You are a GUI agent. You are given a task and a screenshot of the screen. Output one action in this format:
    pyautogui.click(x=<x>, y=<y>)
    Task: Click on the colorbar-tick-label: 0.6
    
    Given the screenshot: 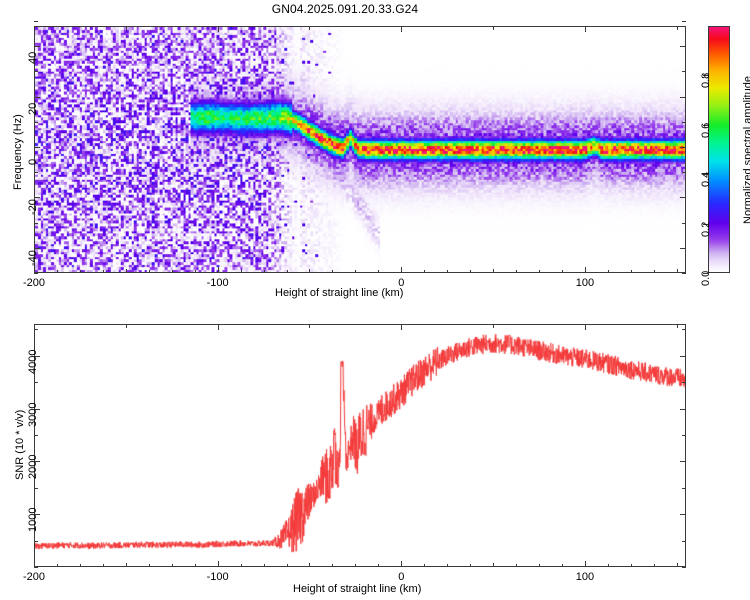 What is the action you would take?
    pyautogui.click(x=706, y=130)
    